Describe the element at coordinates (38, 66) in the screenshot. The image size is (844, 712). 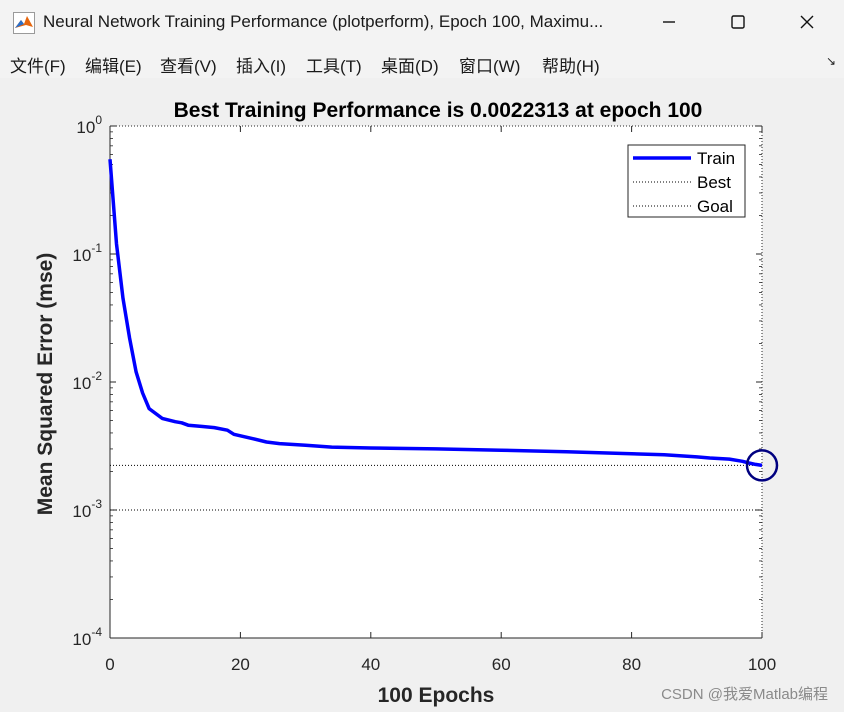
I see `menu-file: 文件(F)` at that location.